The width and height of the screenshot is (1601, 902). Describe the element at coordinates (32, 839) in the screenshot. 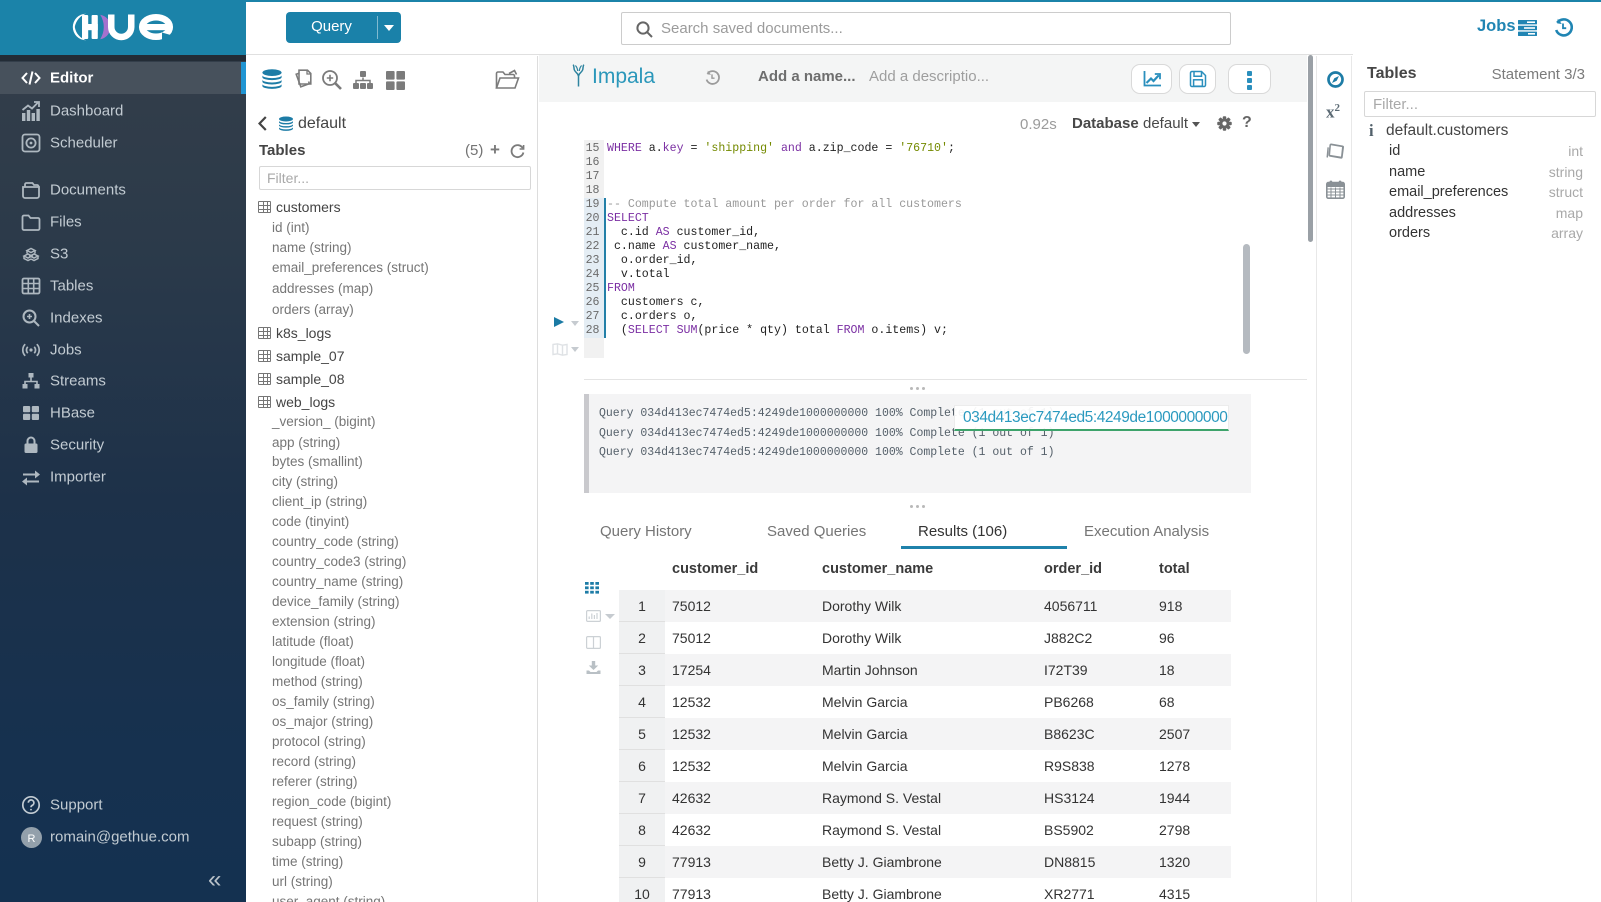

I see `svg-text: R` at that location.